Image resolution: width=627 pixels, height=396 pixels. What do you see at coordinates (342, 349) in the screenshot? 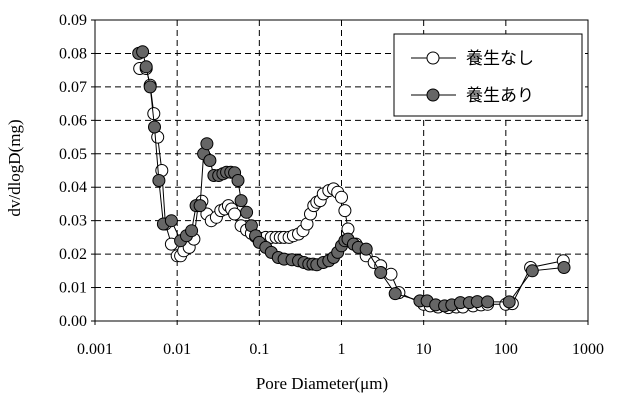
I see `x-tick-label: 1` at bounding box center [342, 349].